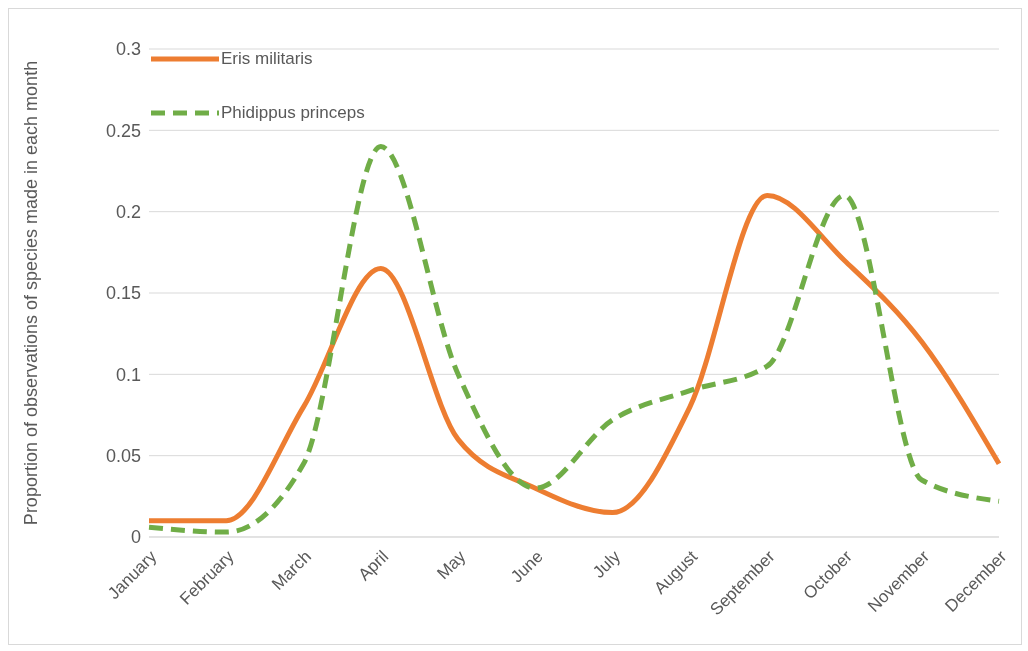 This screenshot has height=651, width=1028. What do you see at coordinates (31, 293) in the screenshot?
I see `y-axis-title: Proportion of observations of species made in each month` at bounding box center [31, 293].